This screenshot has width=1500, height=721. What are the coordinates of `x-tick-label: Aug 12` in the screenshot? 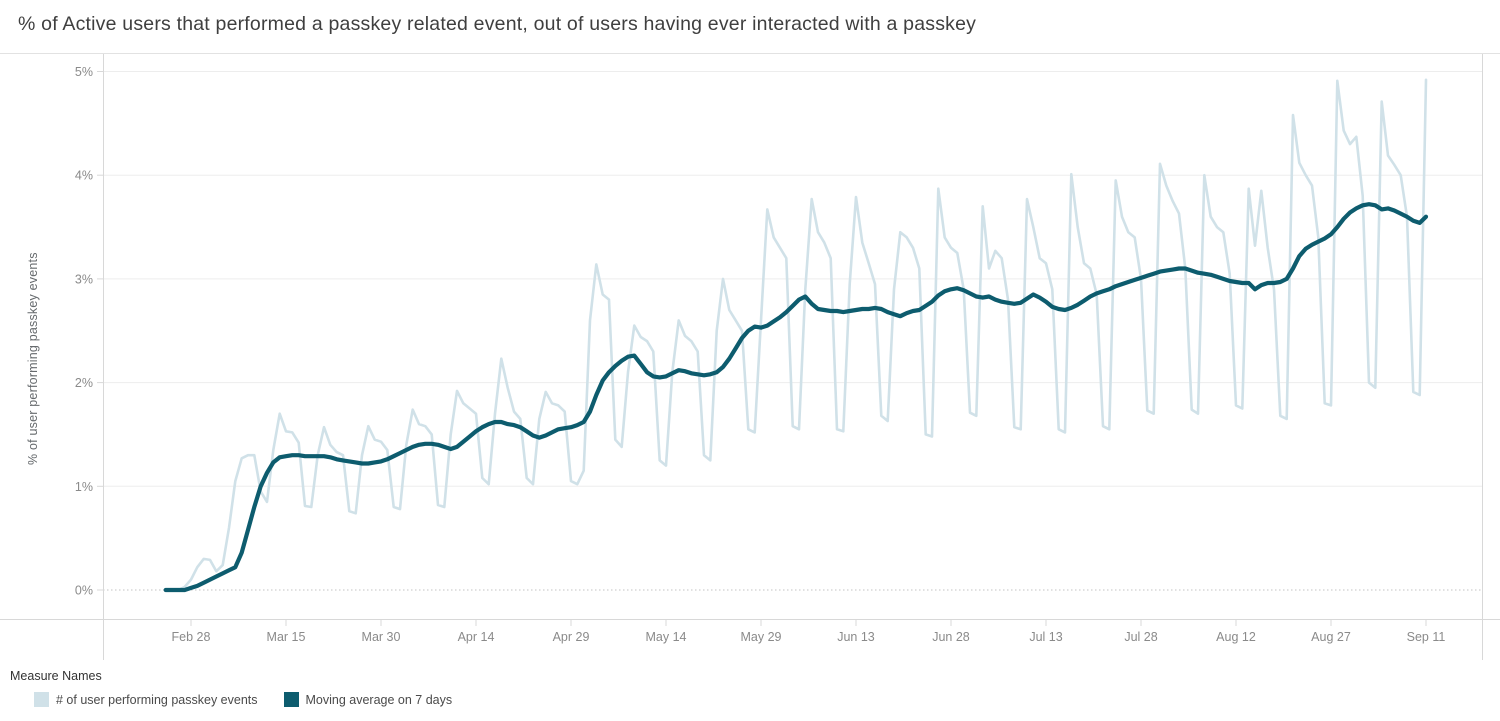 It's located at (1236, 637).